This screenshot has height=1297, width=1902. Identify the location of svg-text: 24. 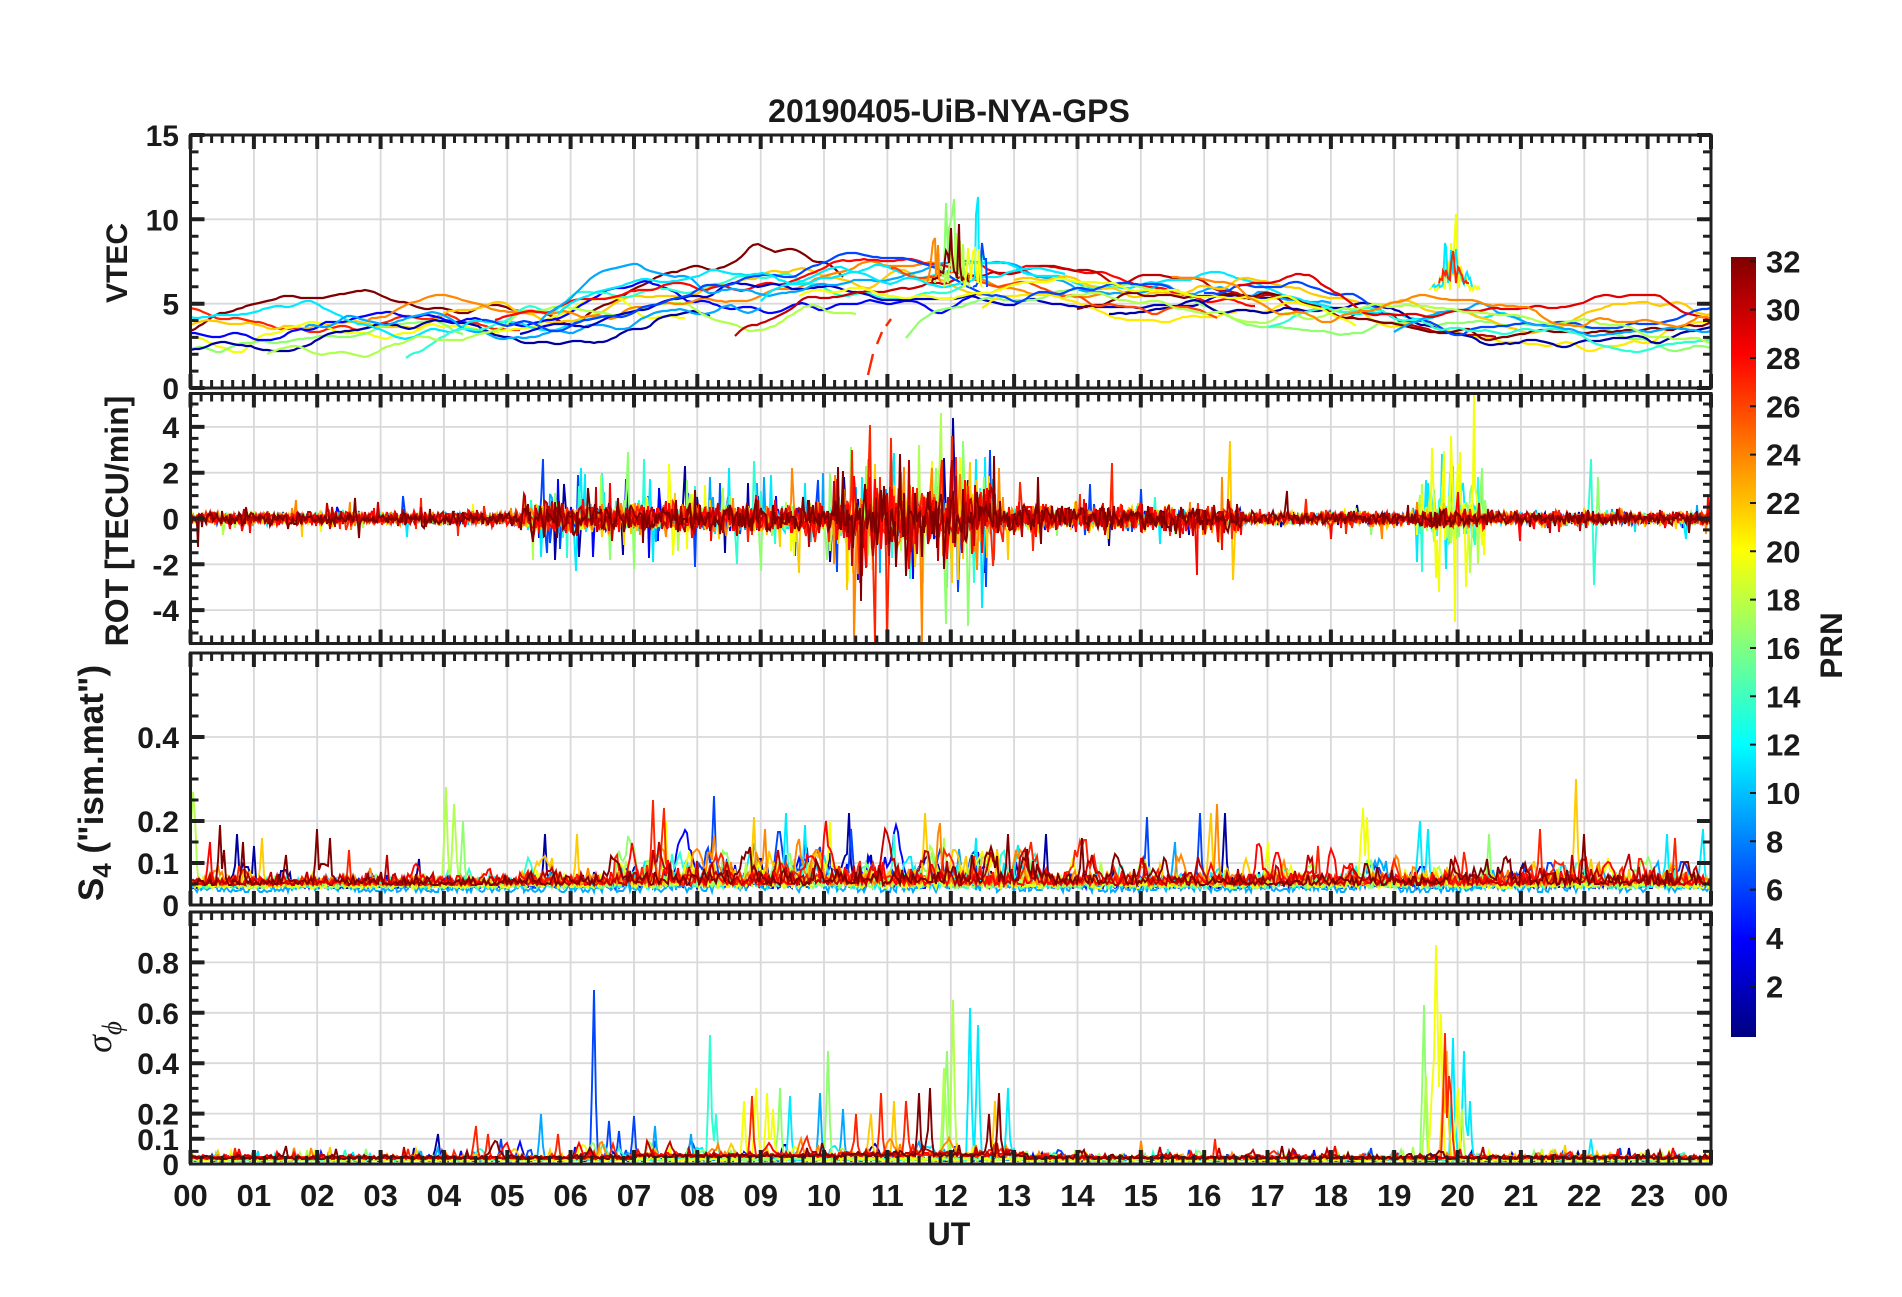
(1783, 455).